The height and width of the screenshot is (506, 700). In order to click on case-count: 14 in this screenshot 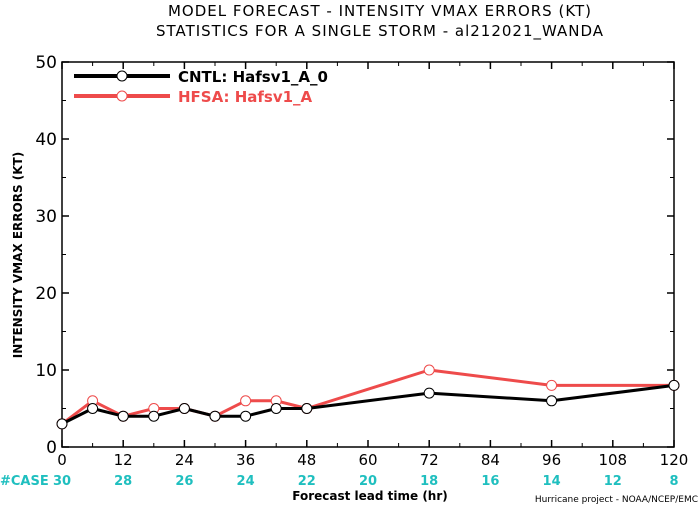, I will do `click(552, 481)`.